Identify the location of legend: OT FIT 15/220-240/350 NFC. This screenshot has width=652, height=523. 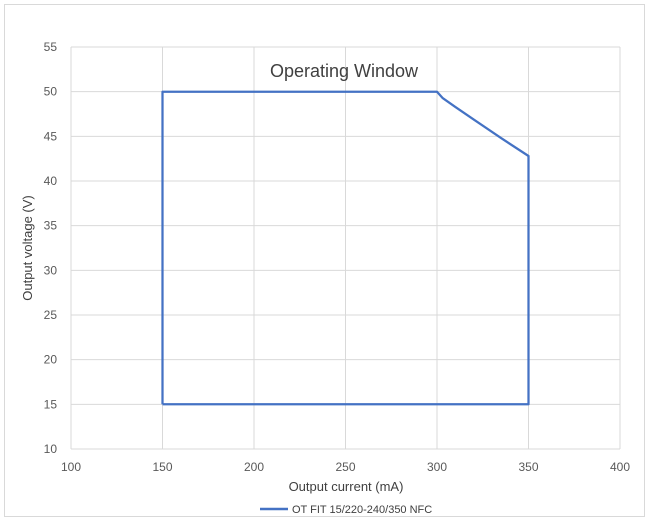
(346, 510).